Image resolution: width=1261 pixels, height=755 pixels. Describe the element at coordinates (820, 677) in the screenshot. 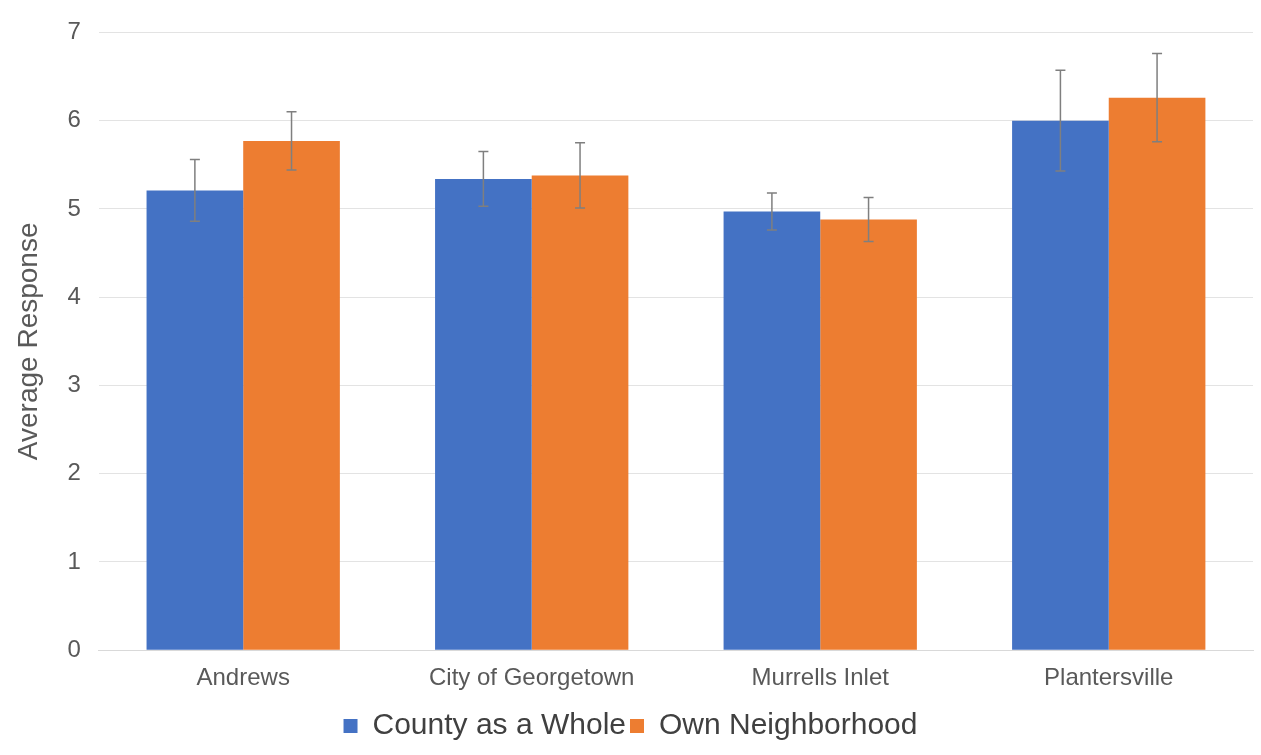

I see `x-tick-label: Murrells Inlet` at that location.